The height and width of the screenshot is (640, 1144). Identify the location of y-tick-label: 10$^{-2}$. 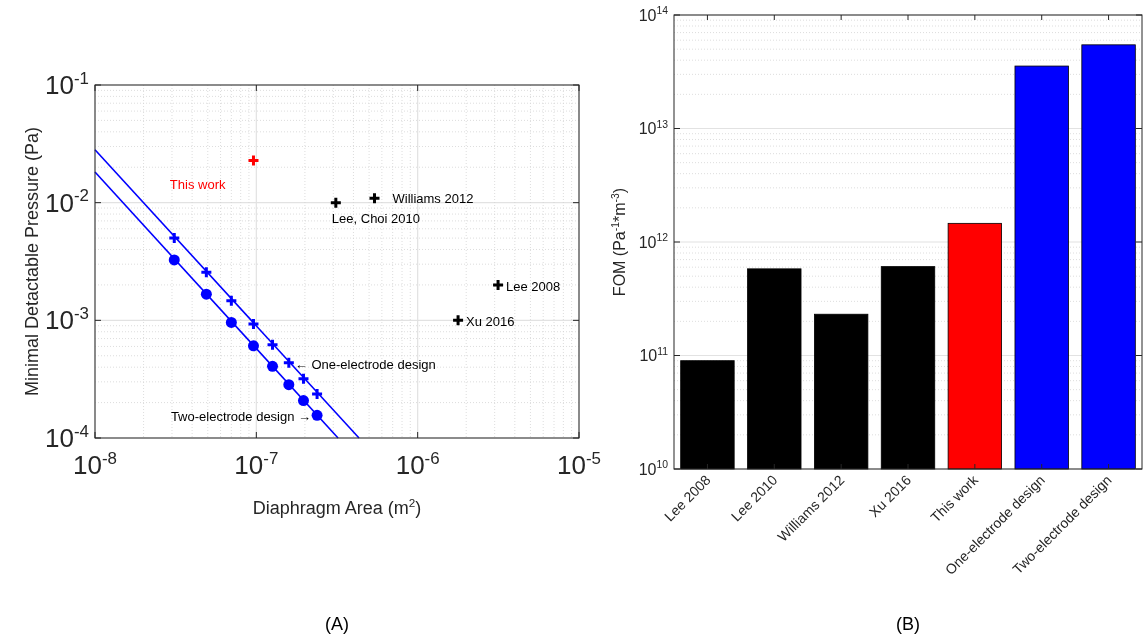
(67, 202).